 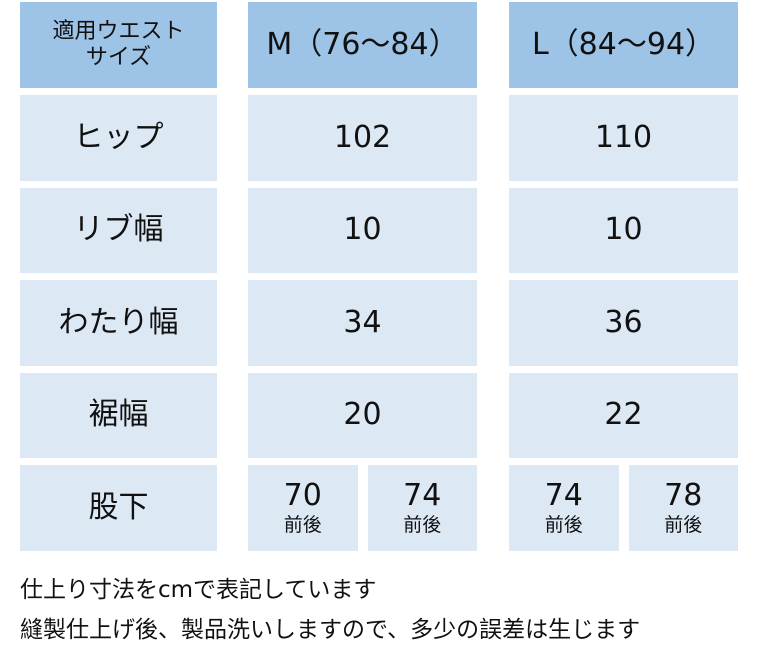 I want to click on row-label: 裾幅, so click(x=118, y=415).